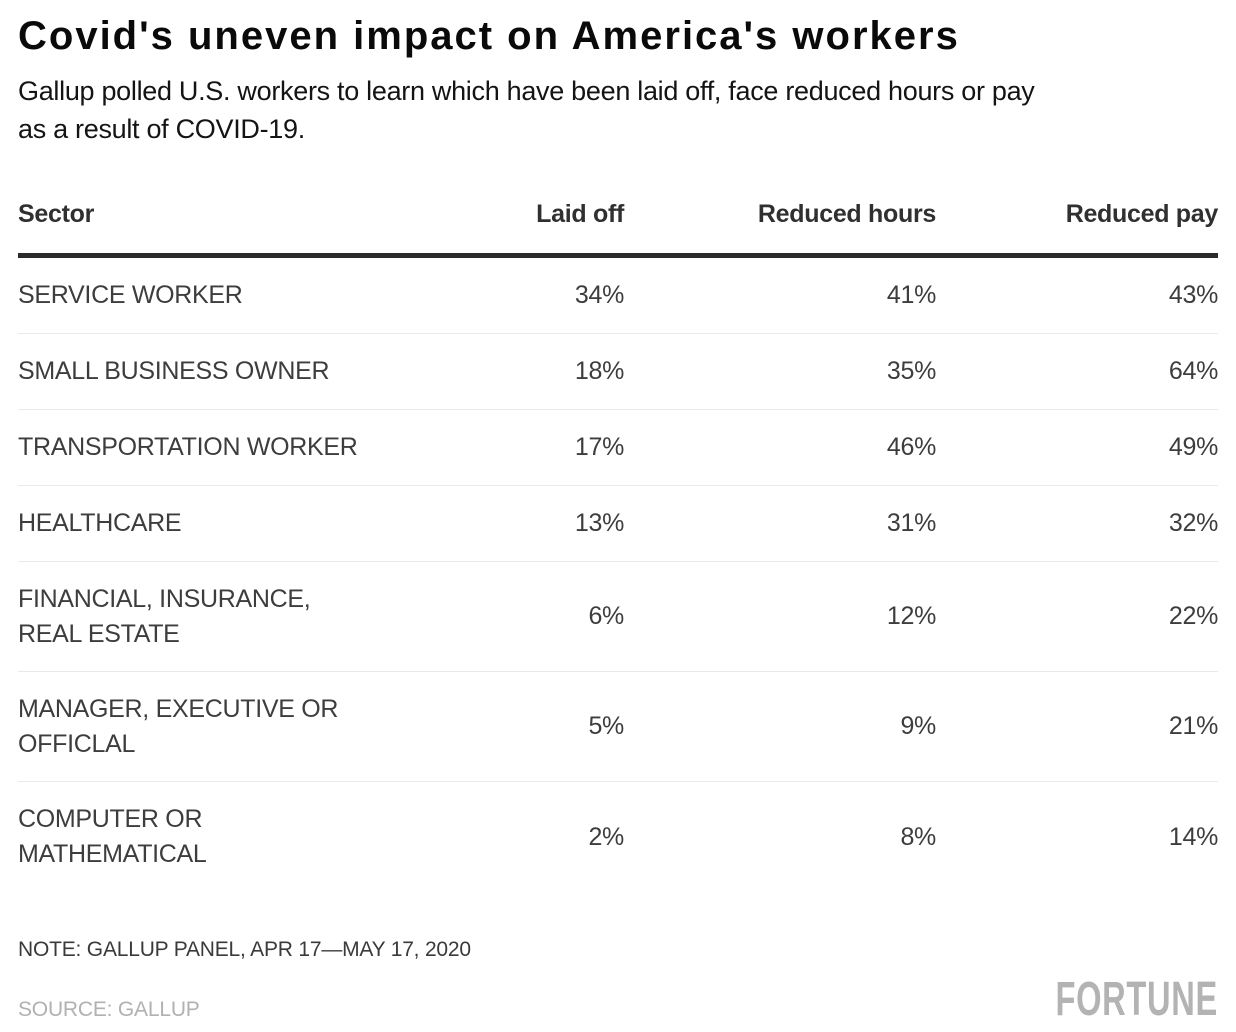 The height and width of the screenshot is (1032, 1236). Describe the element at coordinates (56, 214) in the screenshot. I see `column-header-sector: Sector` at that location.